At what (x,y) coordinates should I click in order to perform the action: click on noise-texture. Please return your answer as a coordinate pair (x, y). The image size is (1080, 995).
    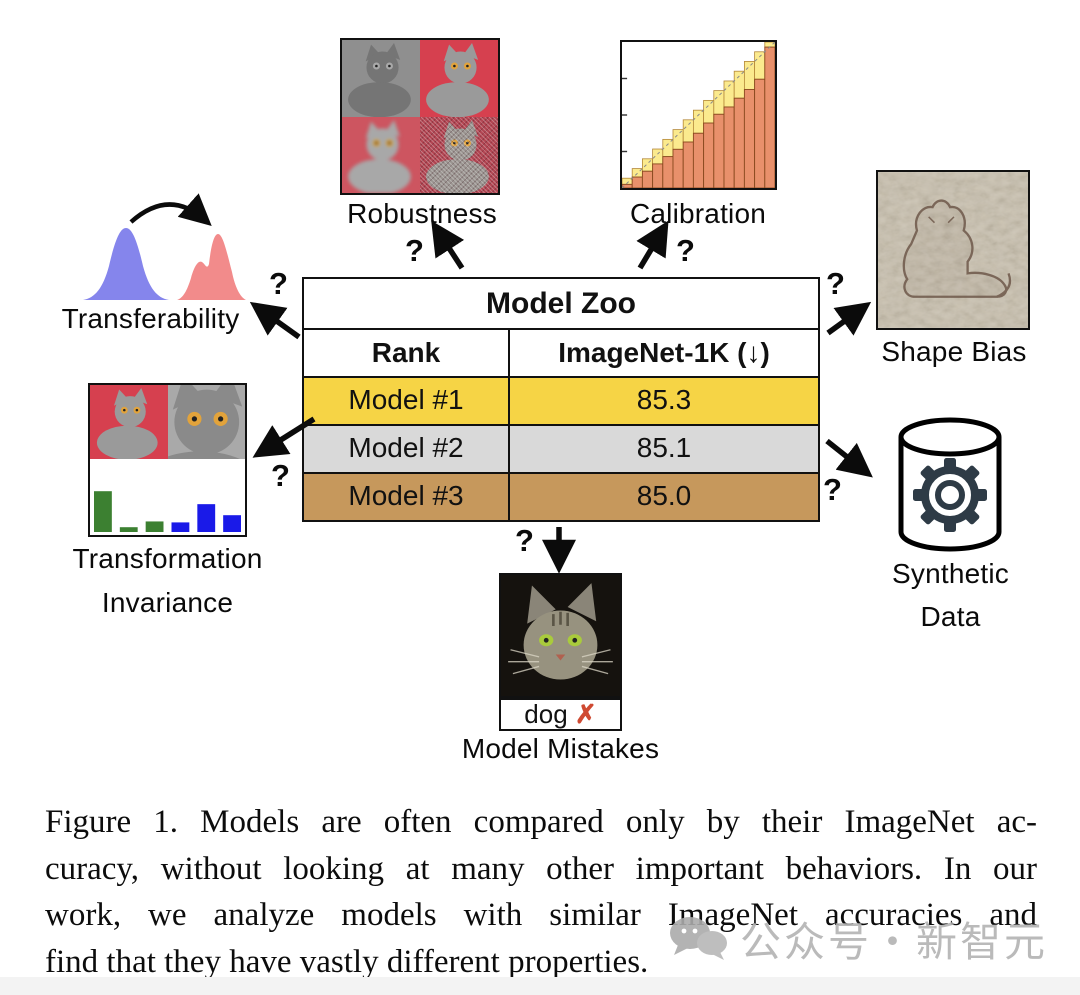
    Looking at the image, I should click on (459, 154).